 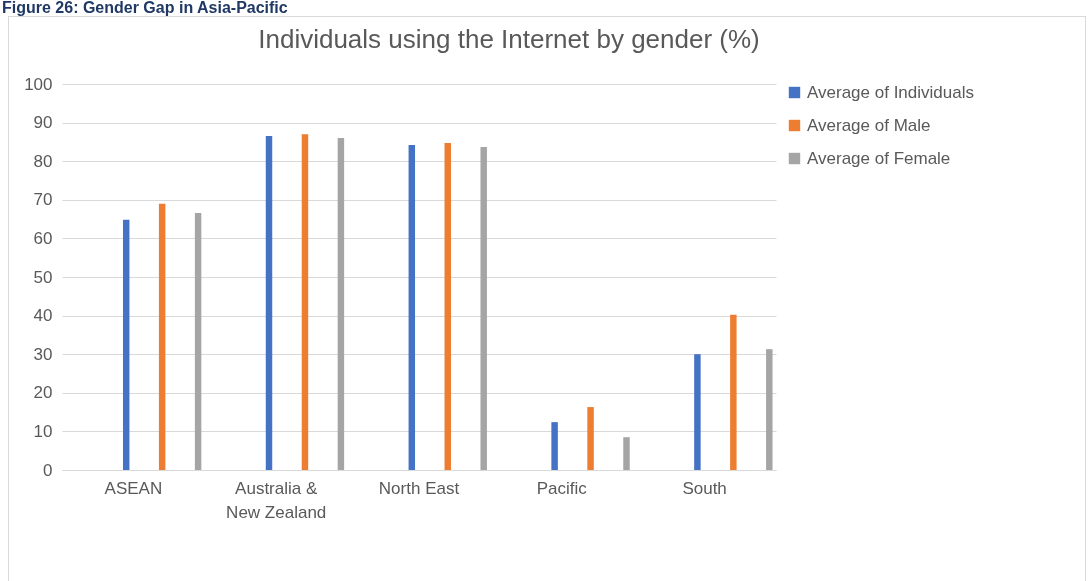 What do you see at coordinates (43, 393) in the screenshot?
I see `y-tick-label: 20` at bounding box center [43, 393].